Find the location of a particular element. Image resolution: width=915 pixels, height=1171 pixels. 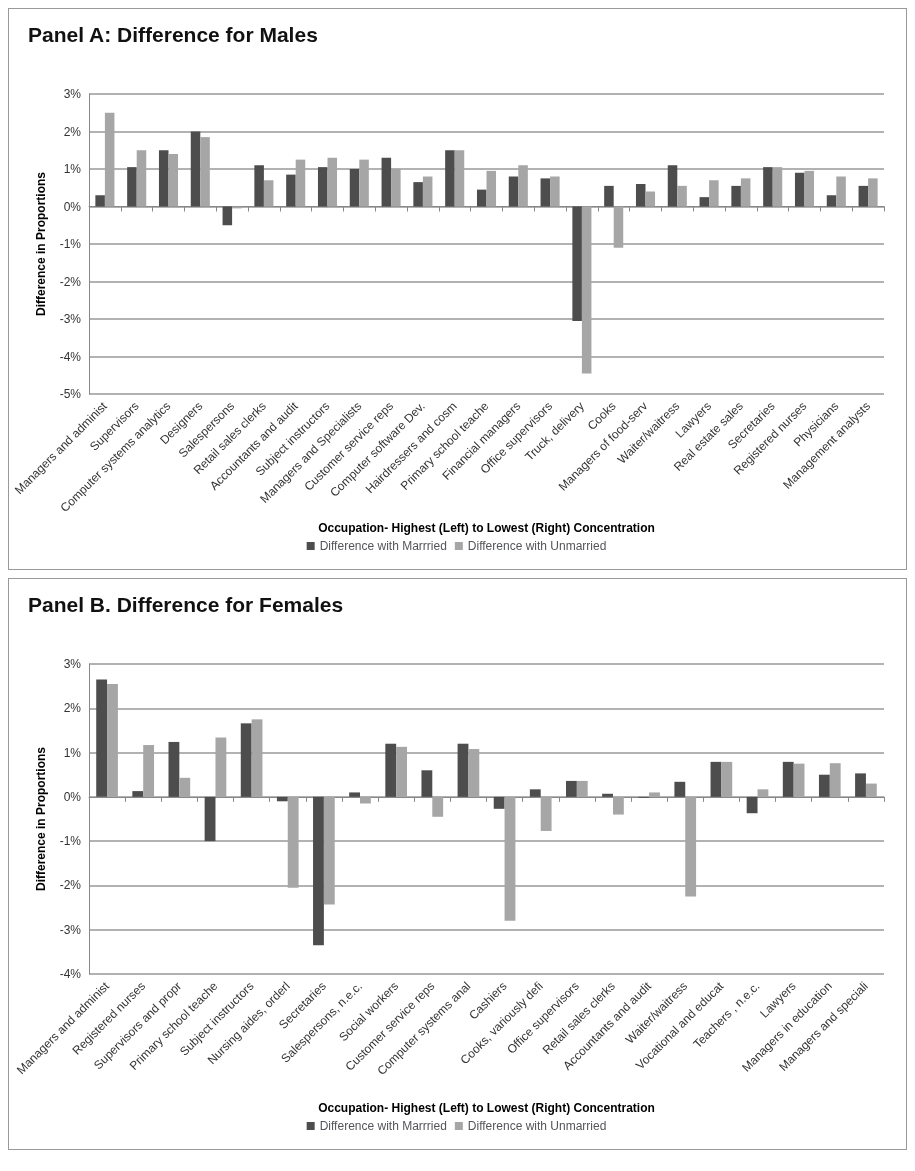

legend-label: Difference with Unmarried is located at coordinates (537, 1126).